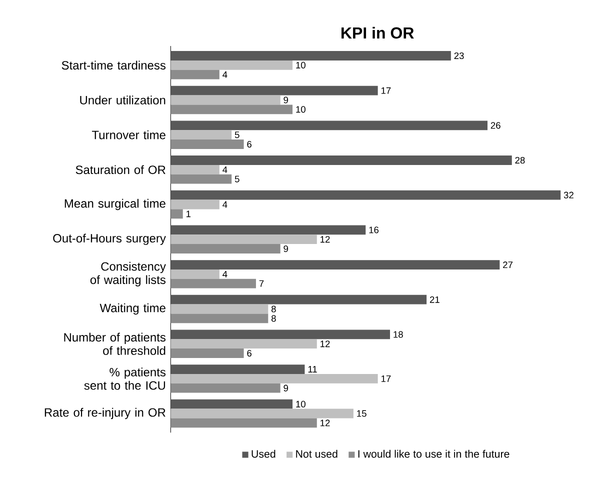 The height and width of the screenshot is (486, 606). Describe the element at coordinates (109, 239) in the screenshot. I see `y-tick-label: Out-of-Hours surgery` at that location.